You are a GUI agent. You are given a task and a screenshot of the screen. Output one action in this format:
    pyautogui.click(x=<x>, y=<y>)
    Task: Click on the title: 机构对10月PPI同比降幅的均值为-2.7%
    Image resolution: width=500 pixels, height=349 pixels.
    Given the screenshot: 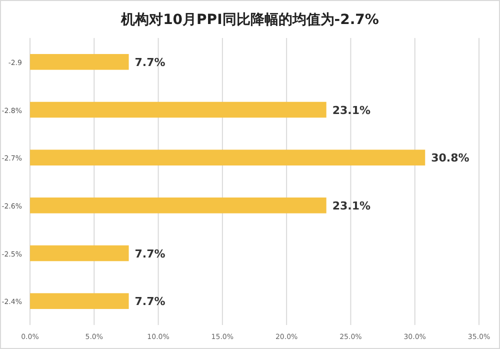 What is the action you would take?
    pyautogui.click(x=250, y=20)
    